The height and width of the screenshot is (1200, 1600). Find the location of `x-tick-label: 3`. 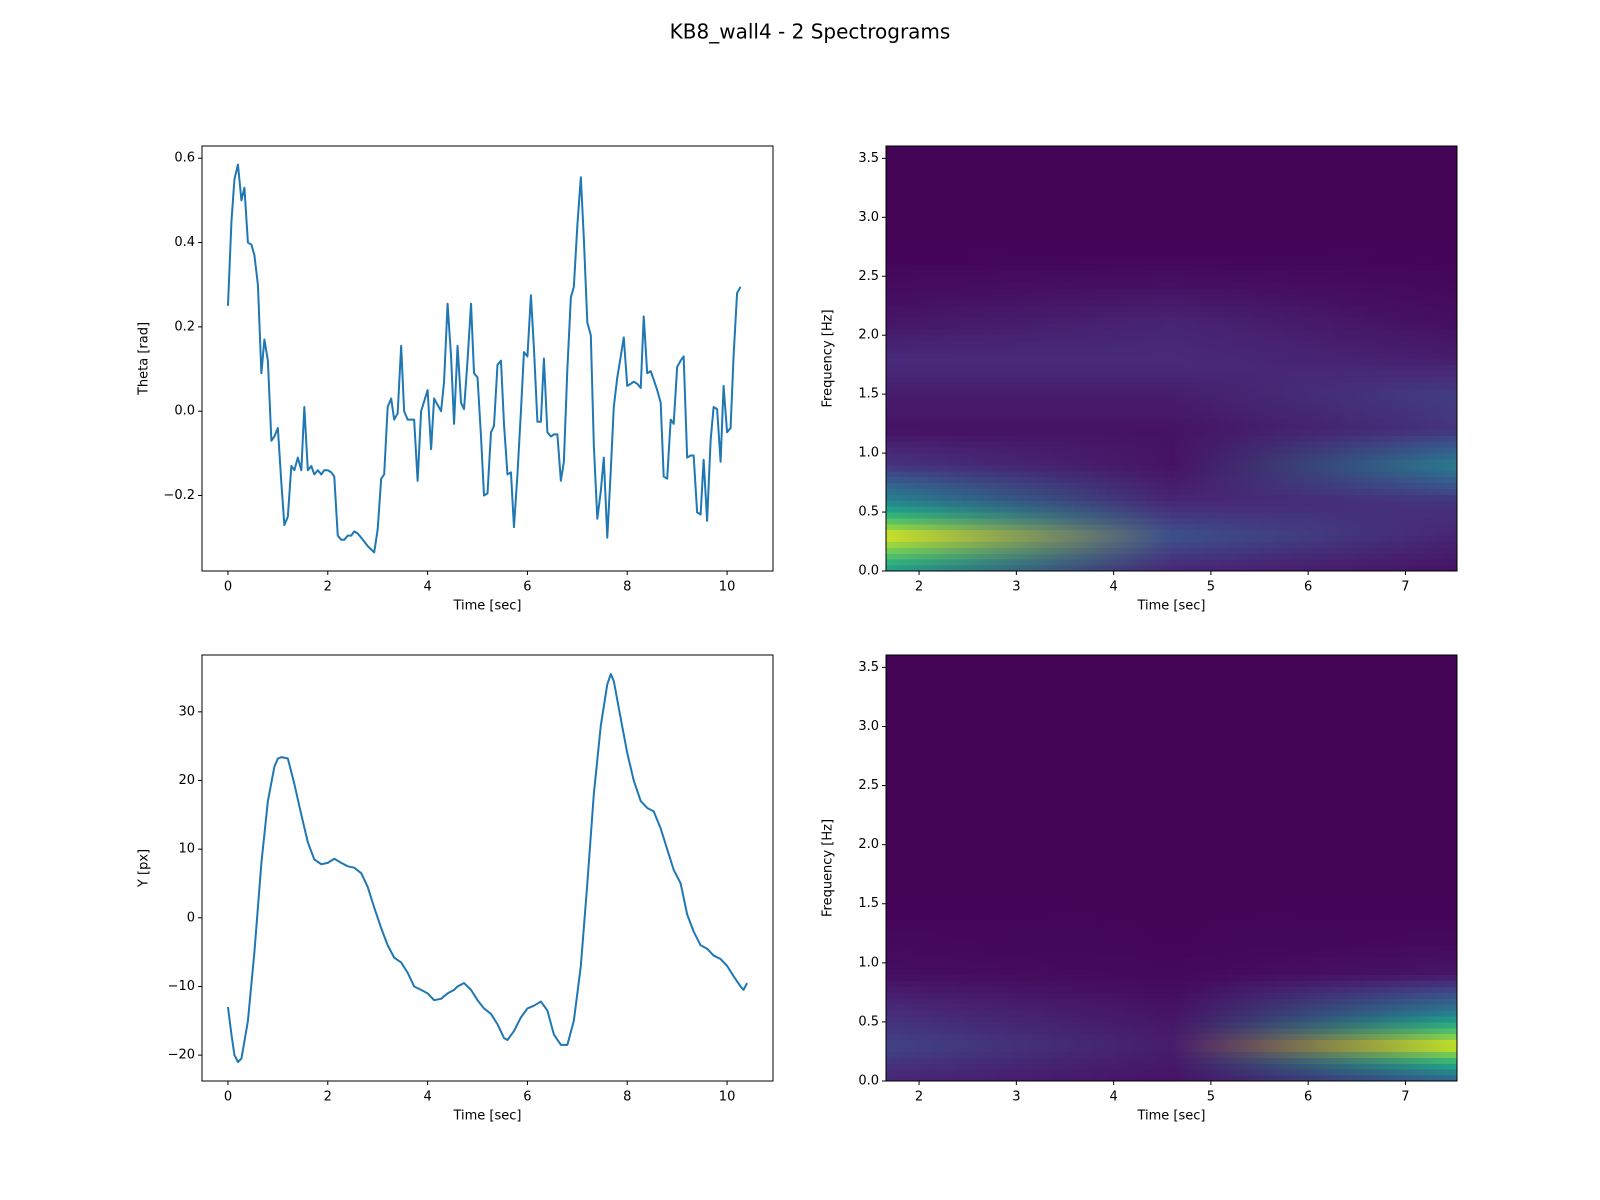

x-tick-label: 3 is located at coordinates (1016, 587).